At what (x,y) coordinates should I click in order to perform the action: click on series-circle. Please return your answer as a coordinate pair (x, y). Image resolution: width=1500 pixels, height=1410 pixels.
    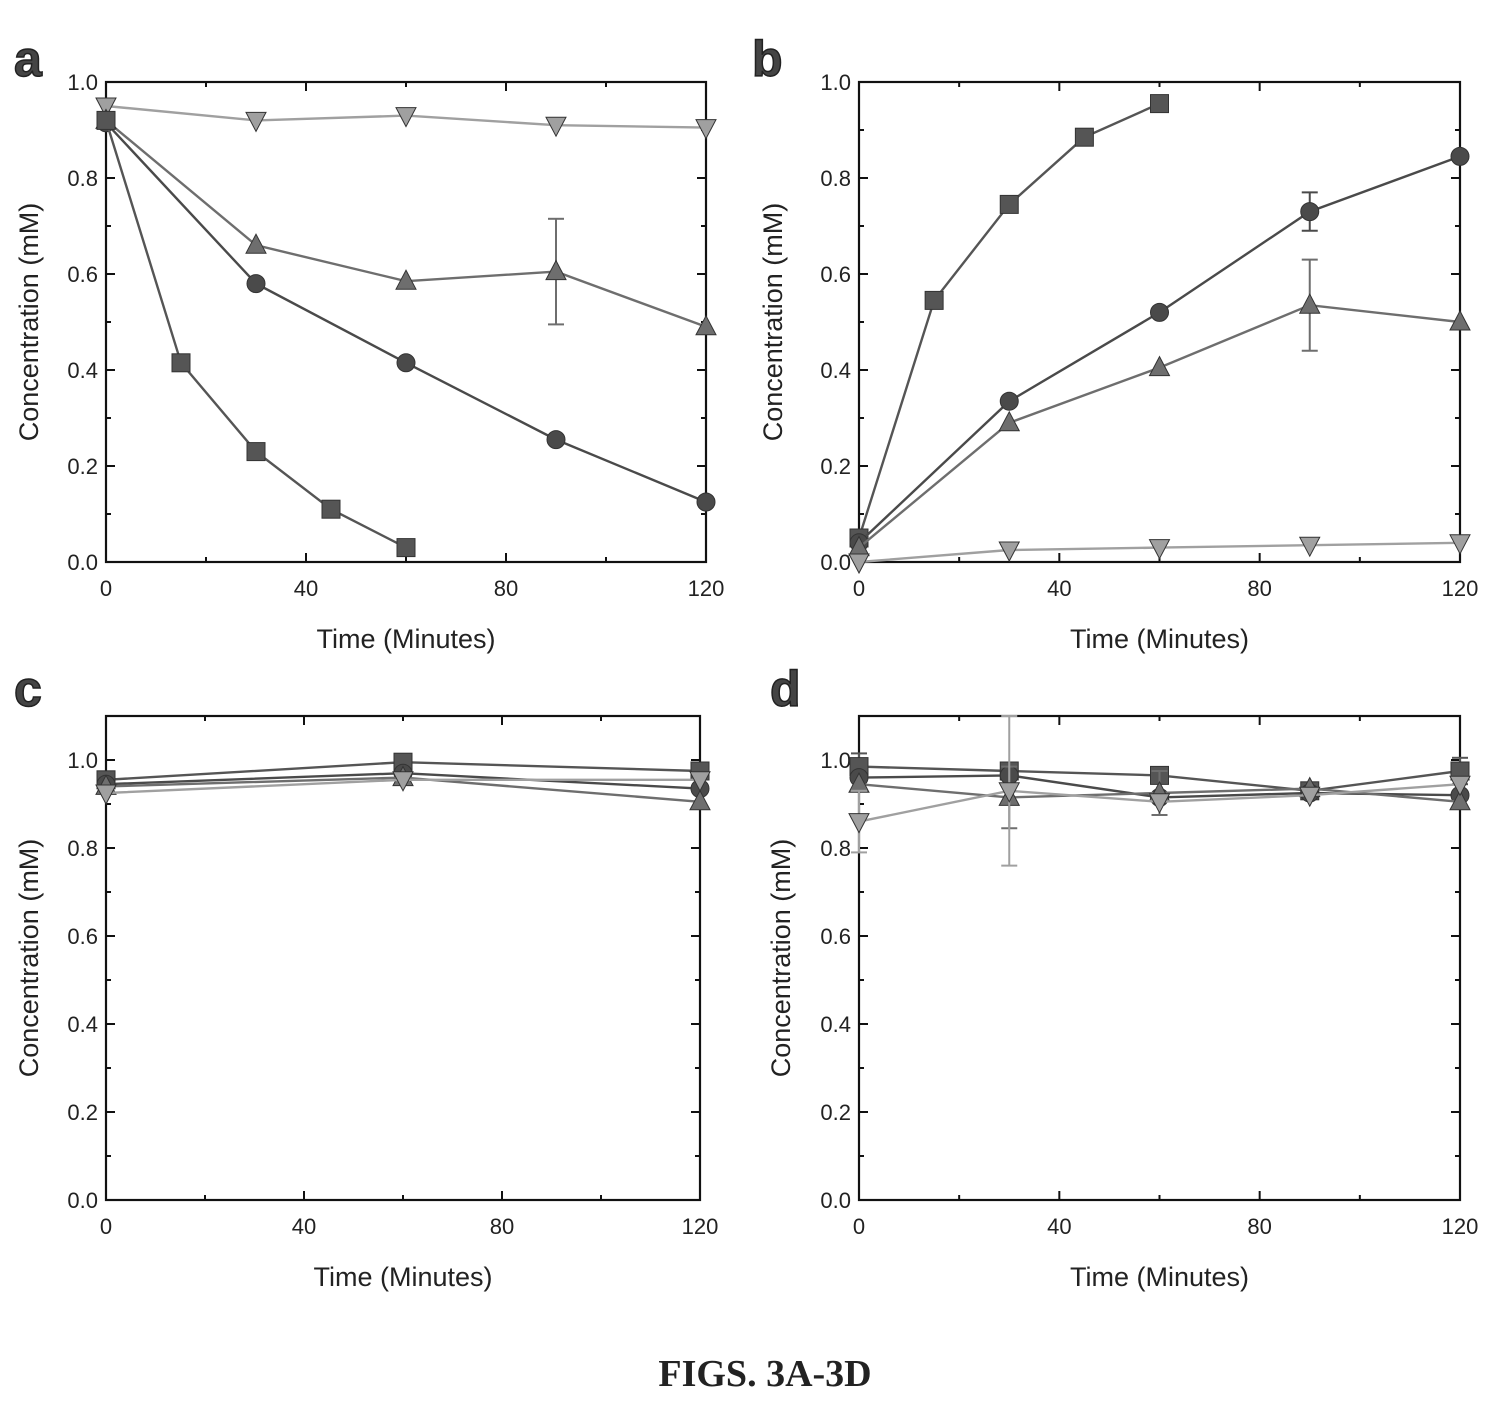
    Looking at the image, I should click on (406, 312).